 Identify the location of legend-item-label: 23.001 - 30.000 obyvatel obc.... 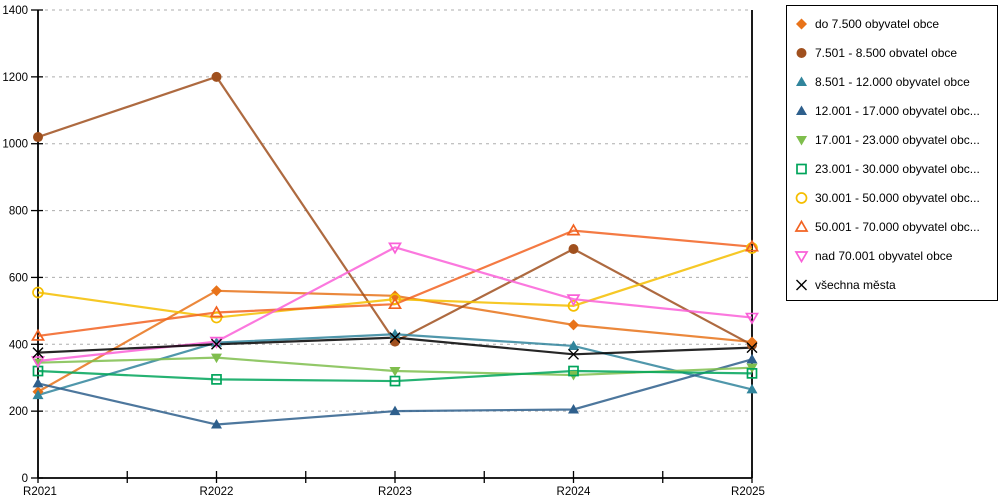
(897, 168).